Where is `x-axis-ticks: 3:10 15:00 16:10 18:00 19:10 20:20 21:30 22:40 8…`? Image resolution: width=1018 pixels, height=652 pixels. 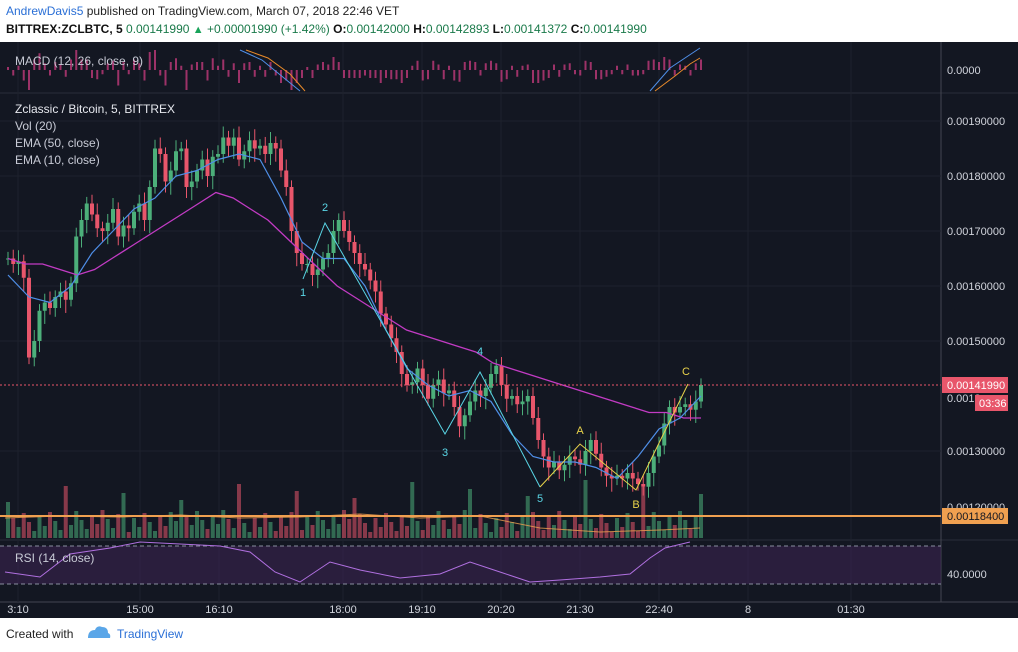
x-axis-ticks: 3:10 15:00 16:10 18:00 19:10 20:20 21:30 22:40 8… is located at coordinates (435, 610).